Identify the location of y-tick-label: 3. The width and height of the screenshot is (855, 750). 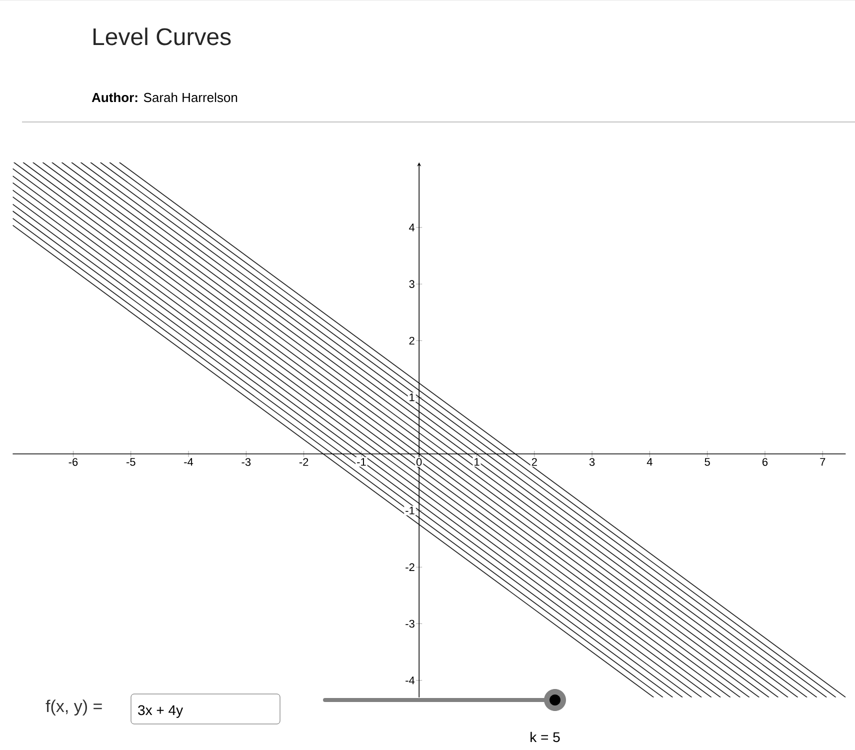
(411, 284).